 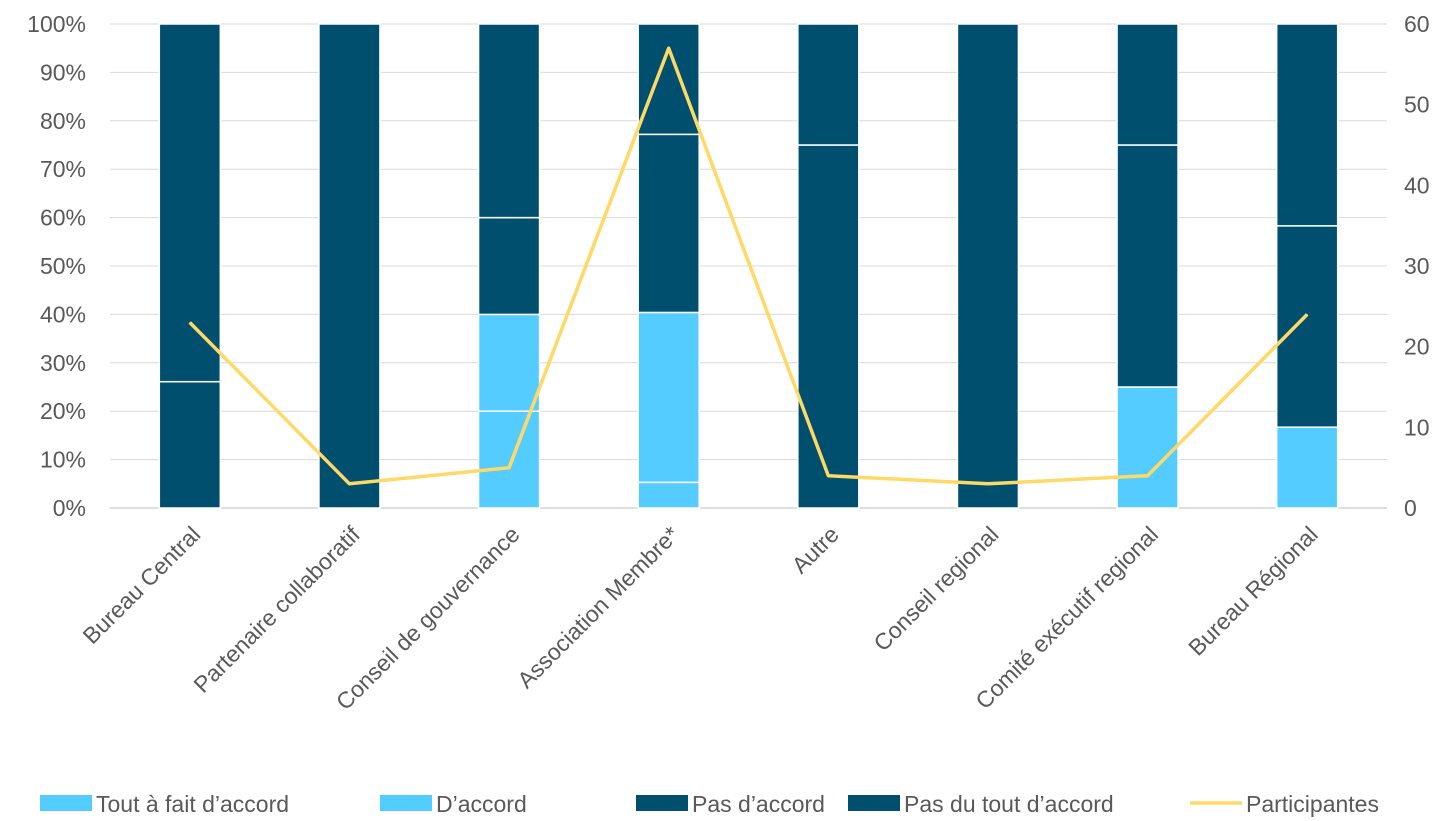 I want to click on category-label: Conseil de gouvernance, so click(x=428, y=618).